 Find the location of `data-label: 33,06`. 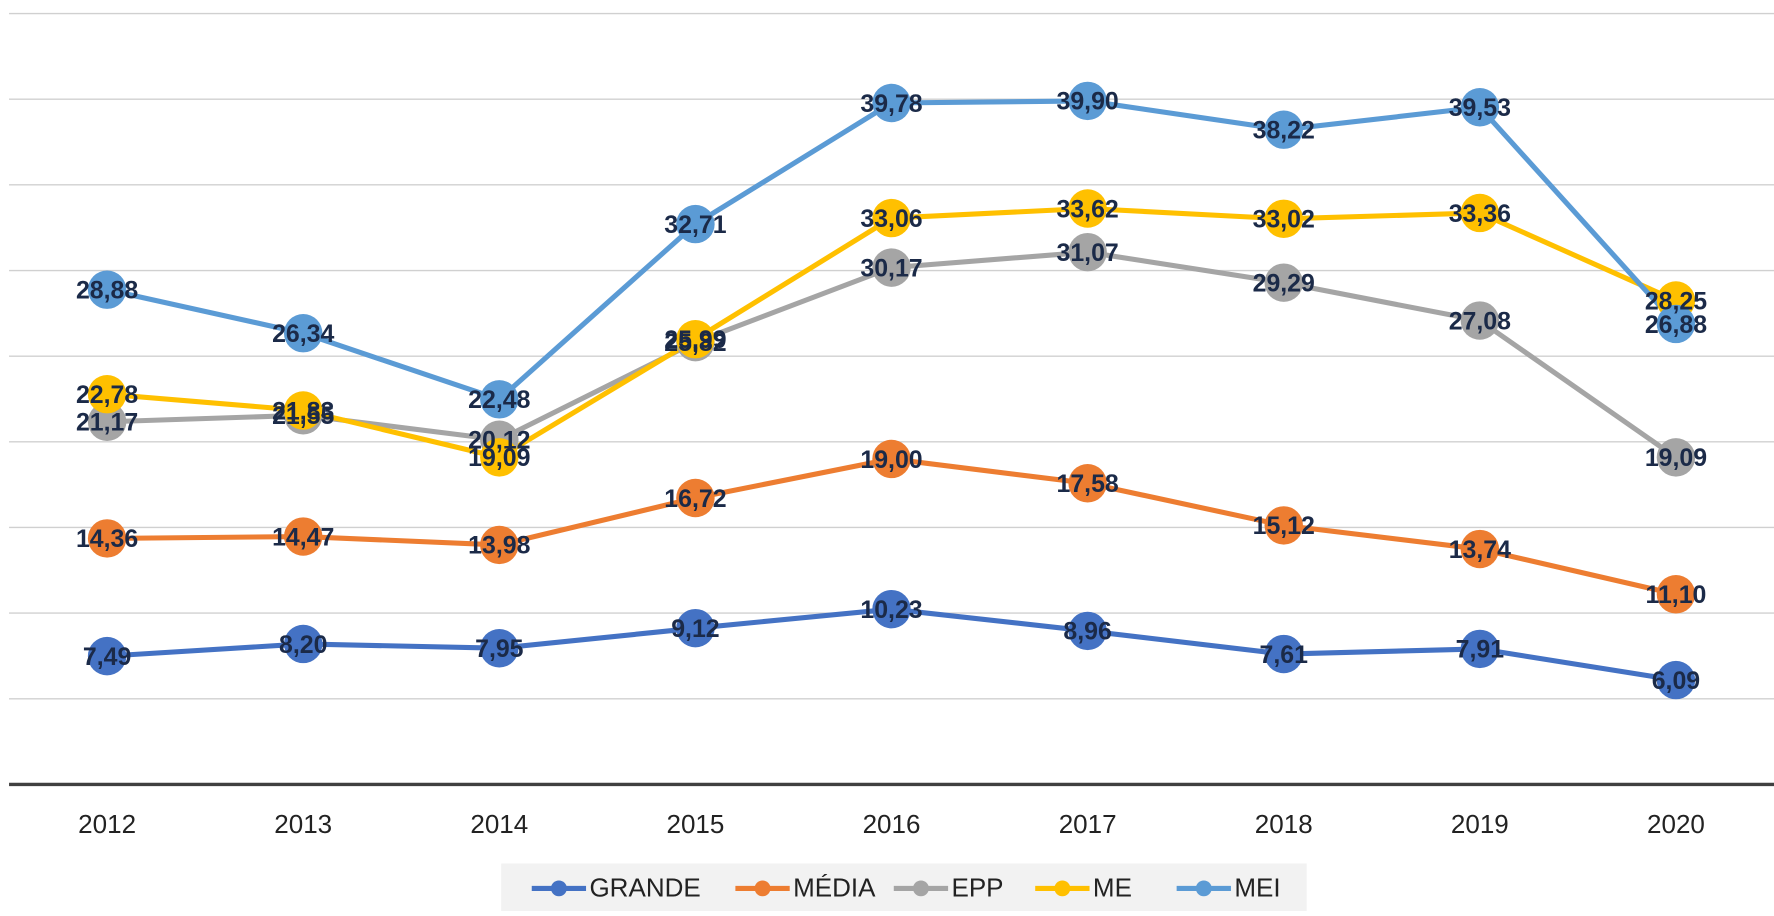

data-label: 33,06 is located at coordinates (891, 219).